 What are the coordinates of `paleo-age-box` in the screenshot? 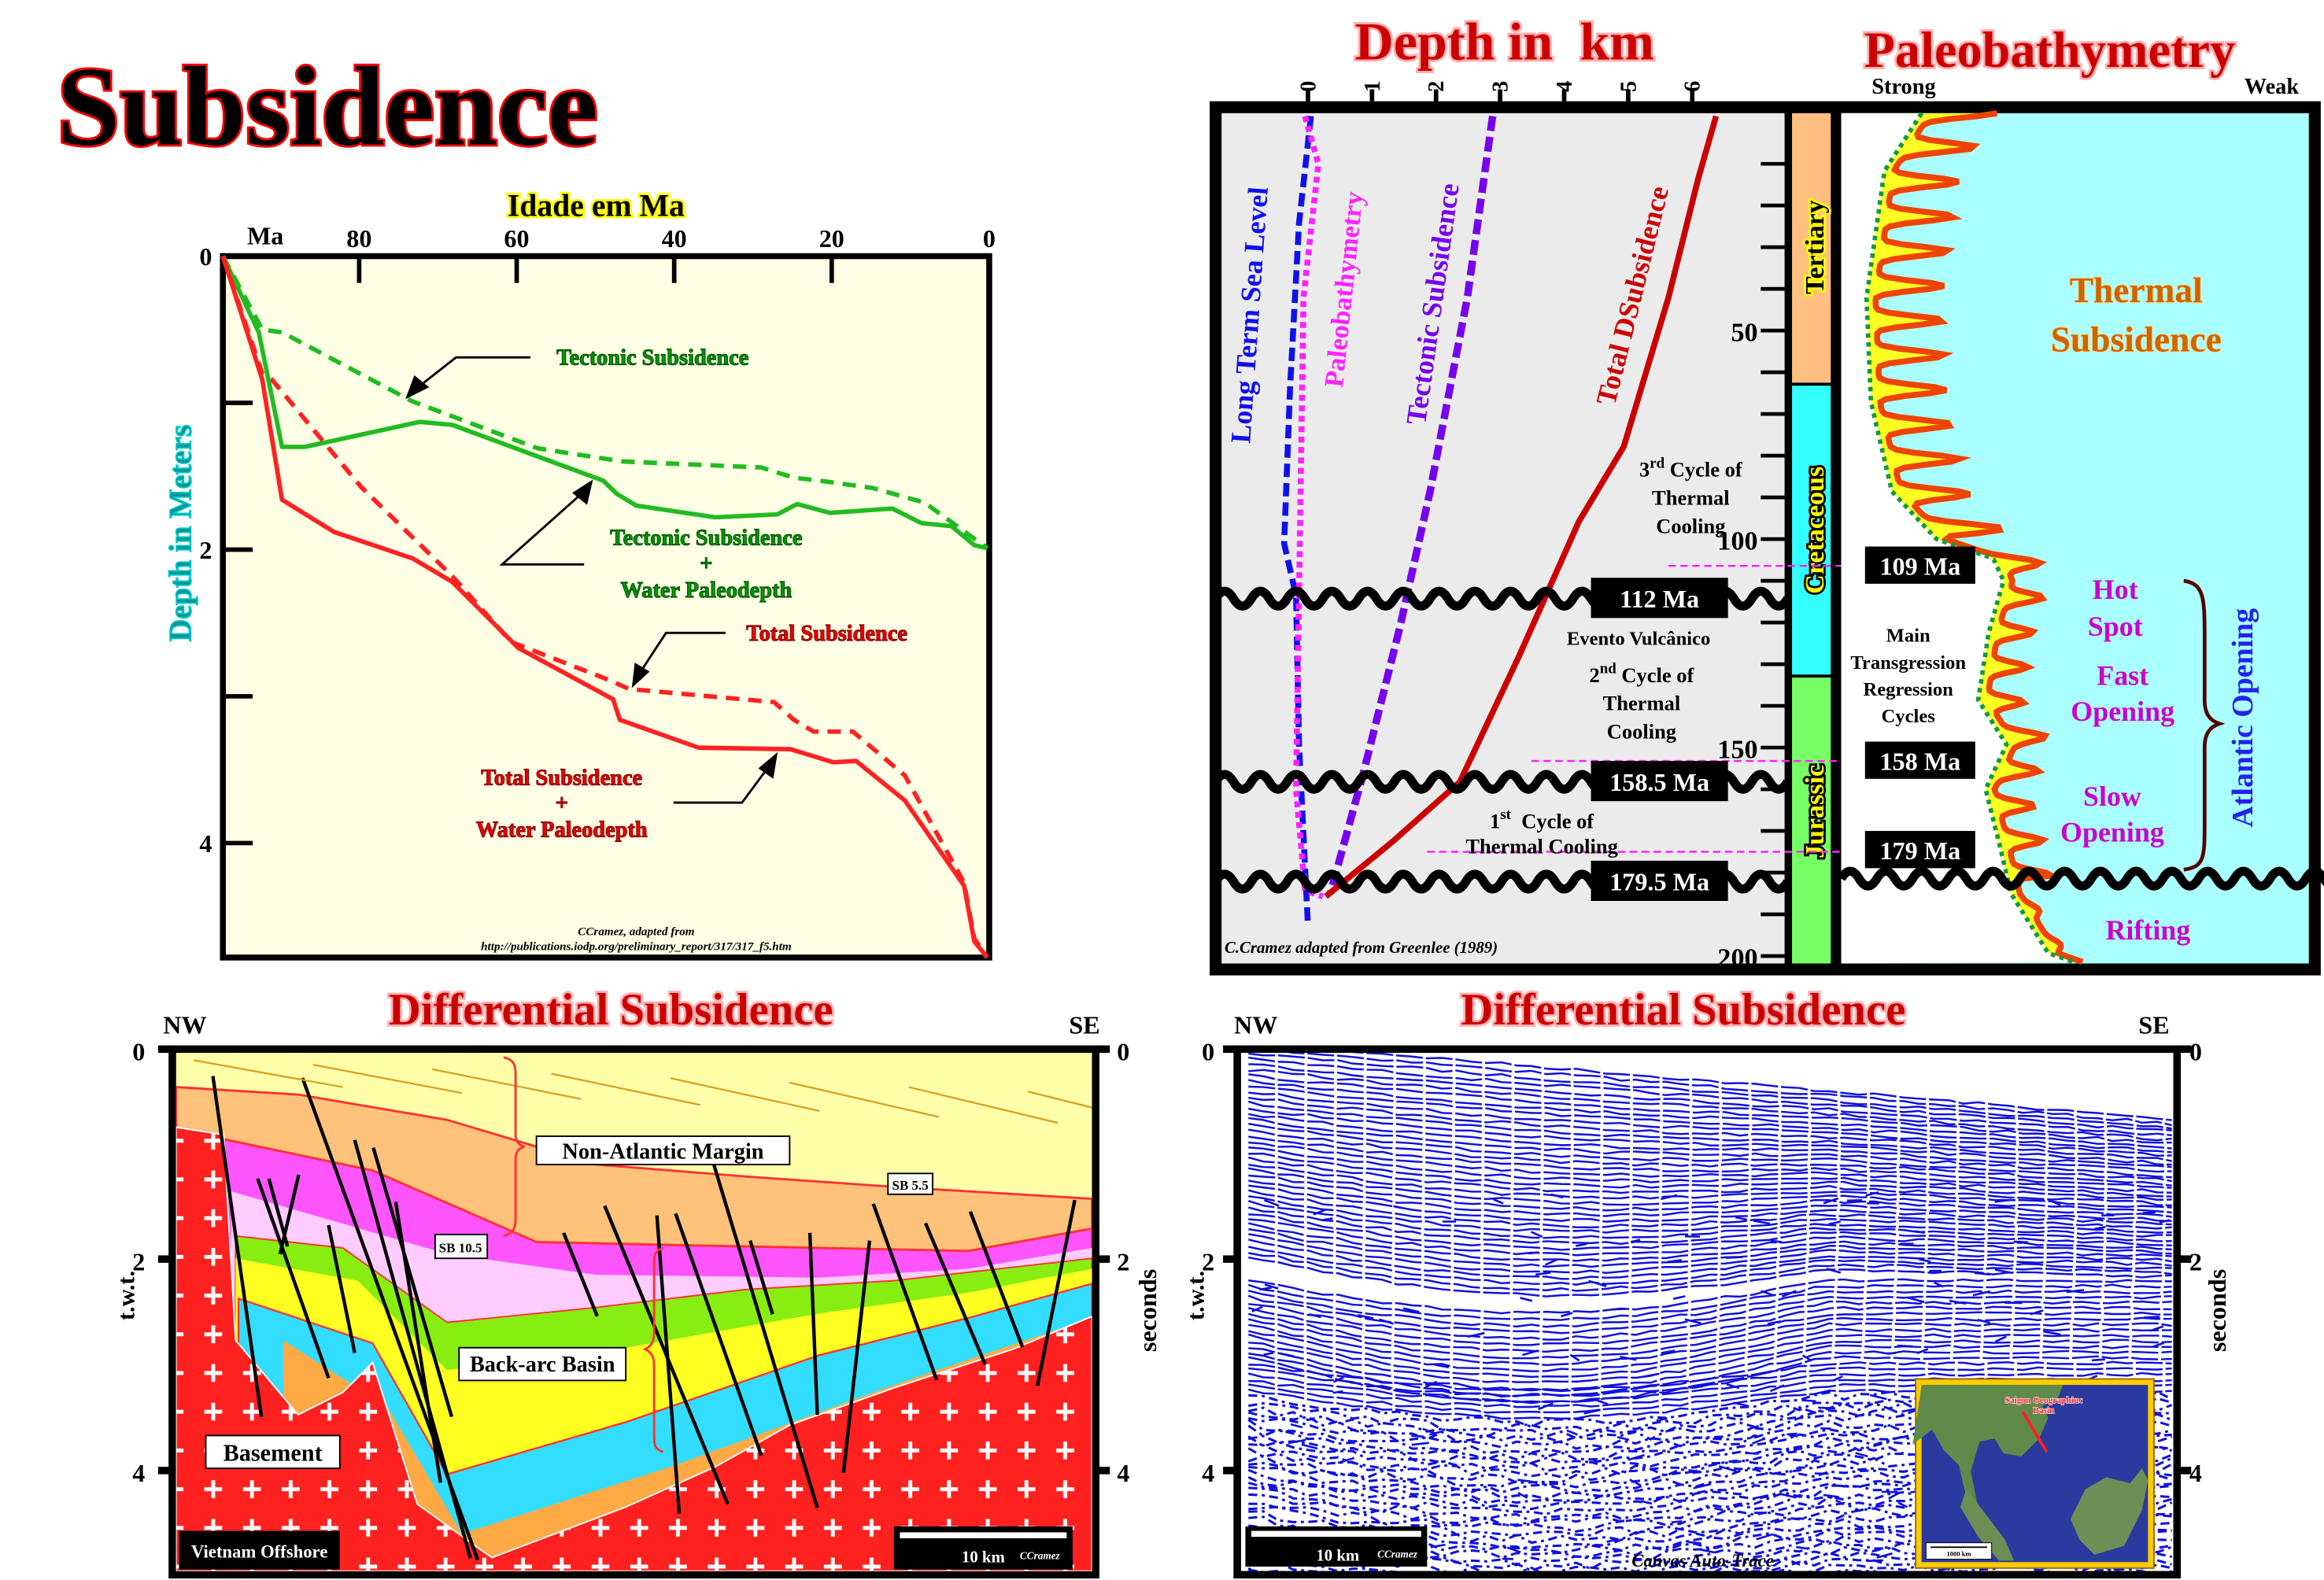 It's located at (1919, 565).